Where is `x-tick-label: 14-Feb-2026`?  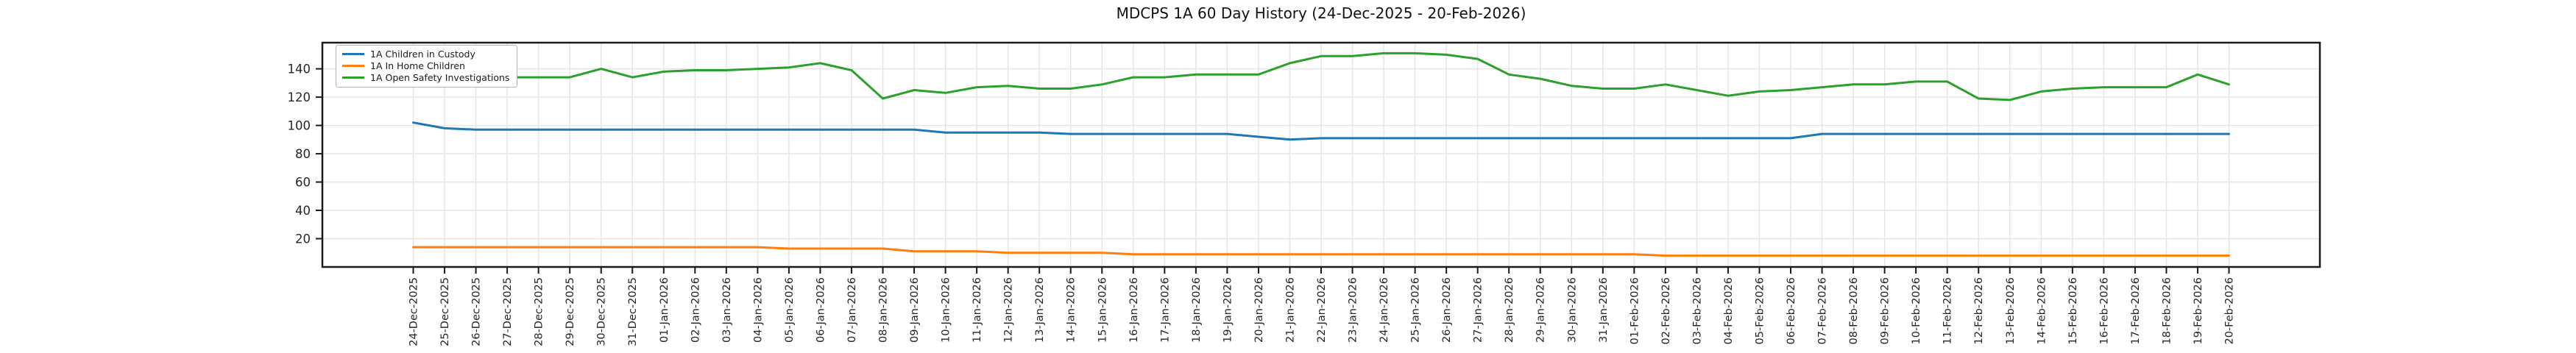
x-tick-label: 14-Feb-2026 is located at coordinates (2042, 311).